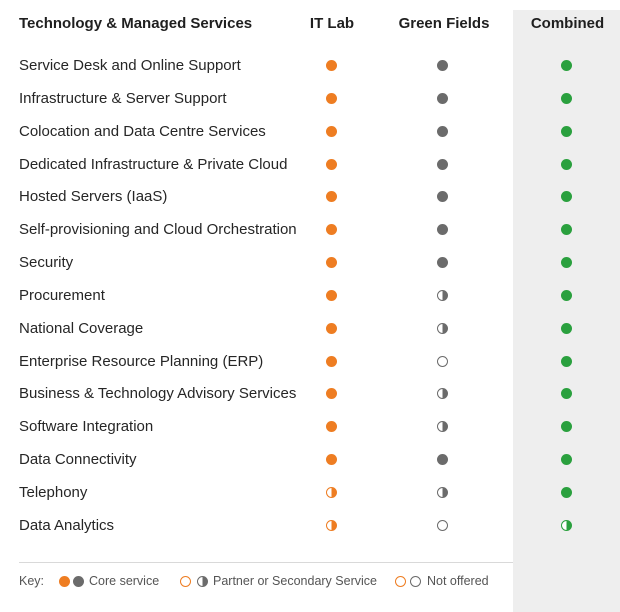 The width and height of the screenshot is (620, 612). I want to click on table-row: Enterprise Resource Planning (ERP), so click(310, 361).